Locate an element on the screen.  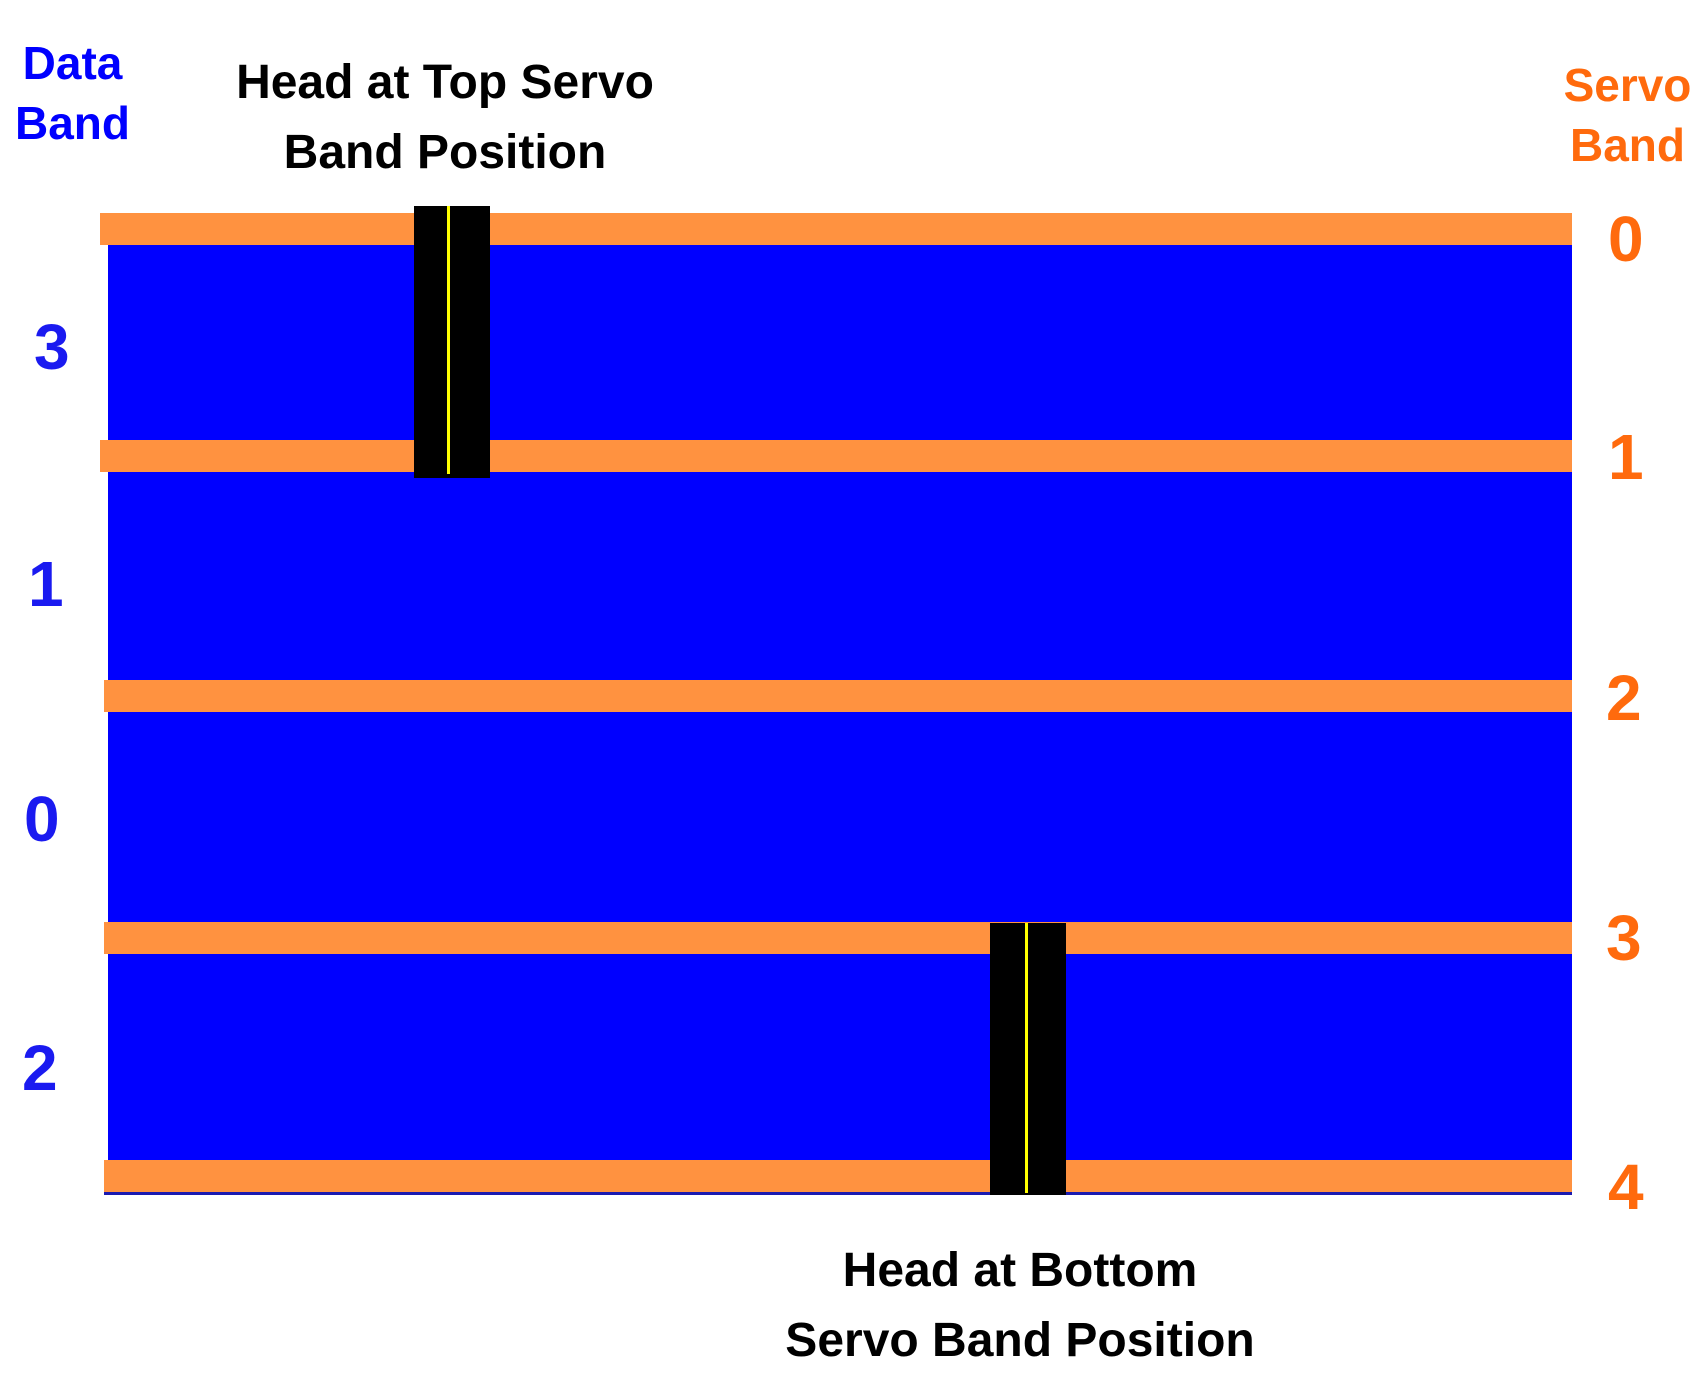
servo-band-label-0: 0 is located at coordinates (1626, 239).